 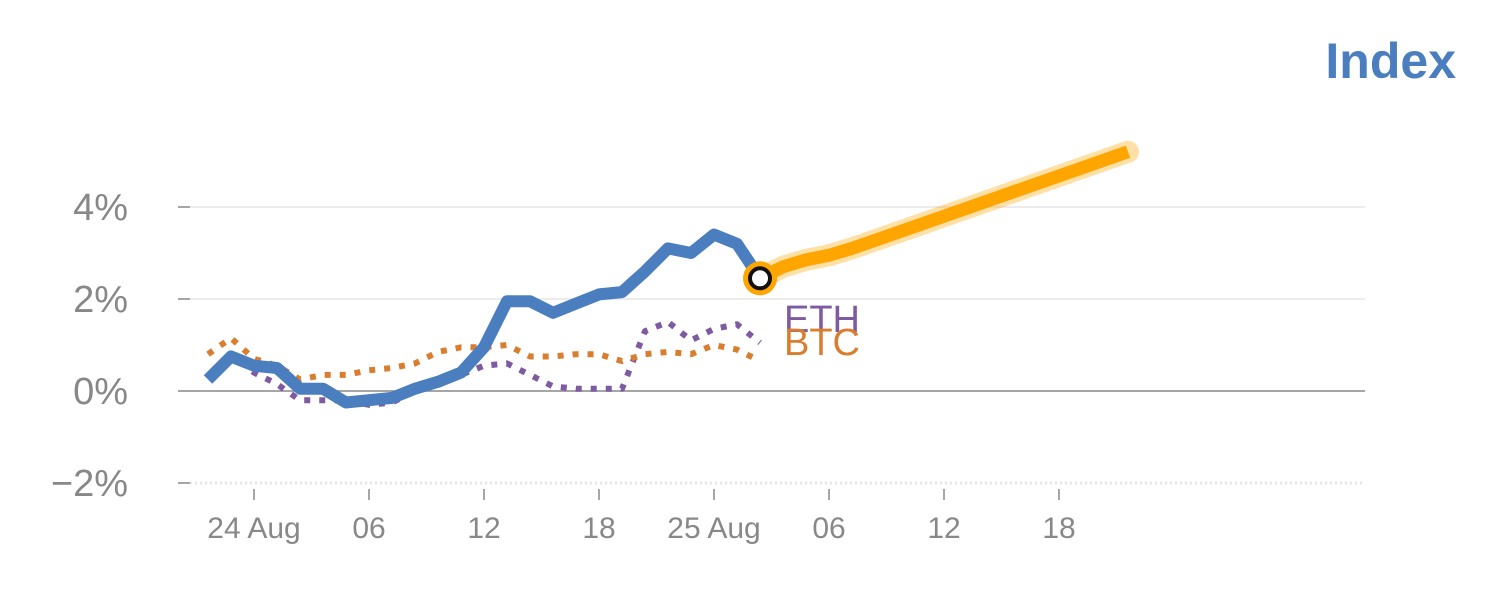 I want to click on current-marker, so click(x=760, y=278).